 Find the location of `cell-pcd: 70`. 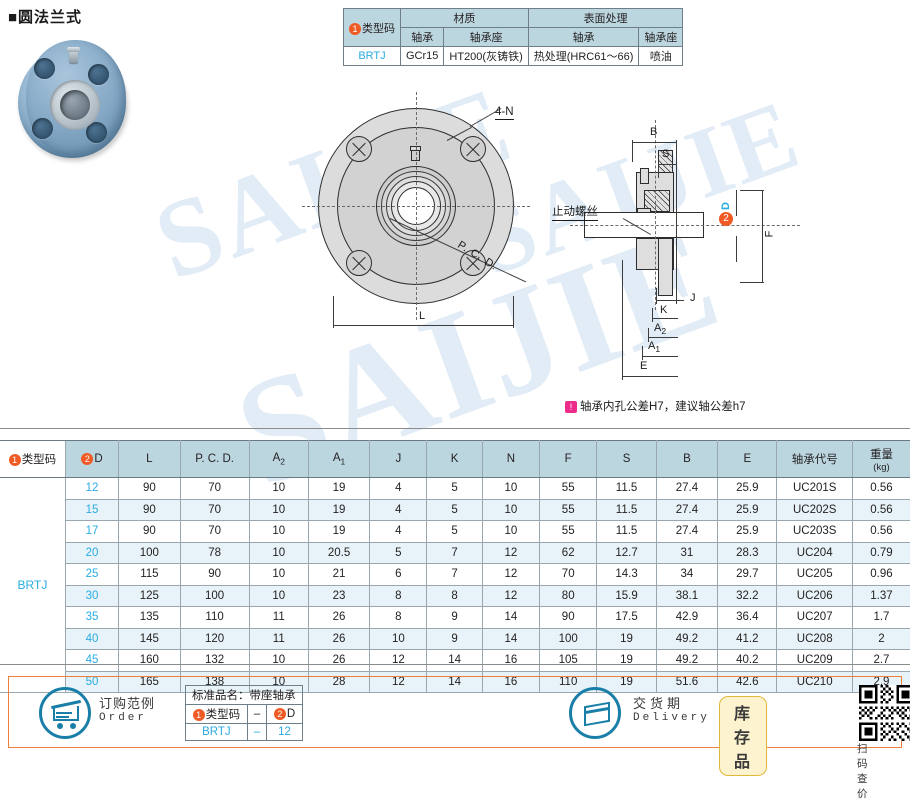

cell-pcd: 70 is located at coordinates (214, 510).